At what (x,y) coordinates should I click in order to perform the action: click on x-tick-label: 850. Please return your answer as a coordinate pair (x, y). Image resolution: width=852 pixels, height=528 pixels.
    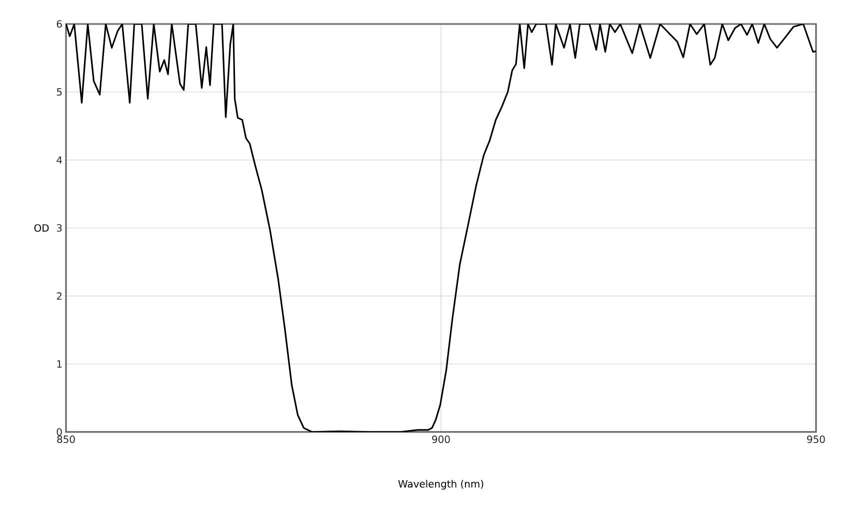
    Looking at the image, I should click on (66, 439).